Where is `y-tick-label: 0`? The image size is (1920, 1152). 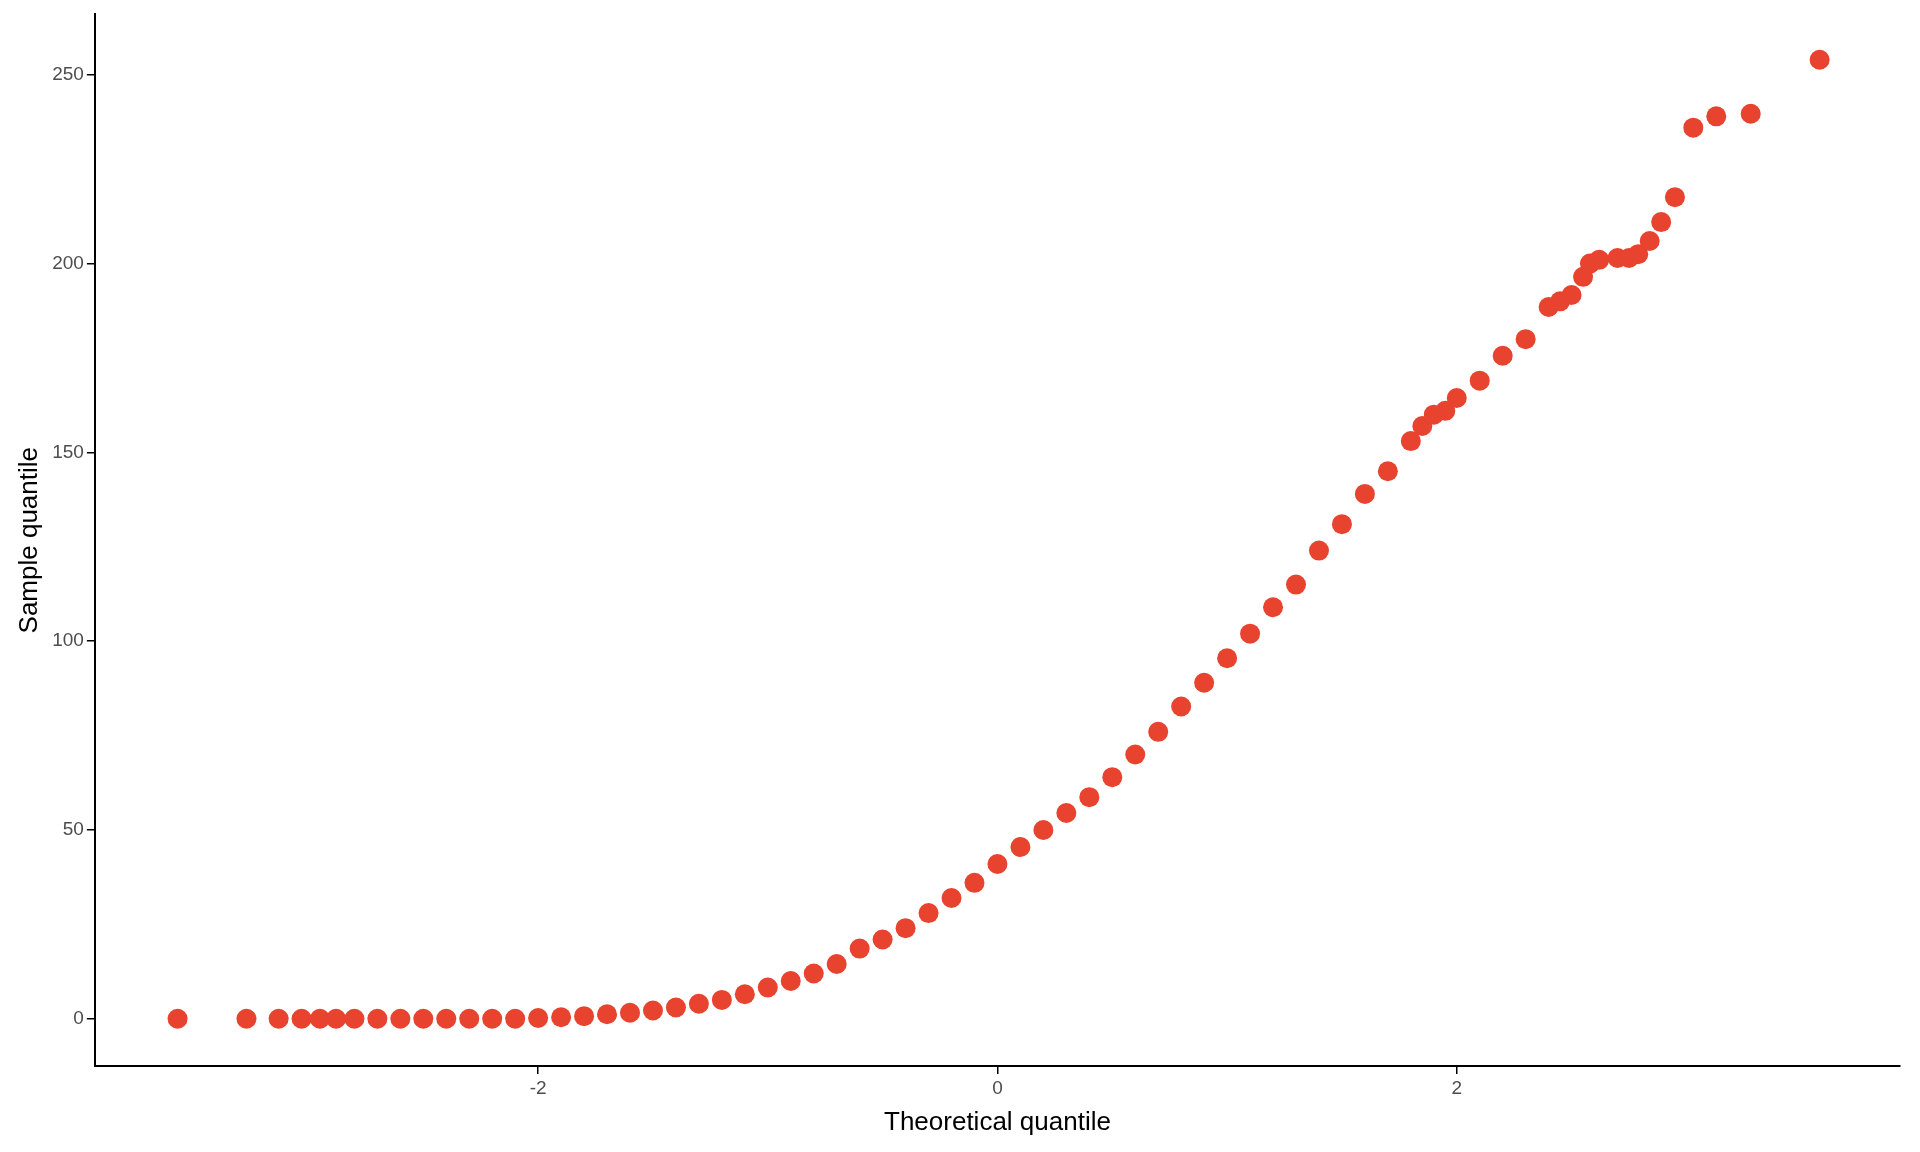
y-tick-label: 0 is located at coordinates (78, 1018).